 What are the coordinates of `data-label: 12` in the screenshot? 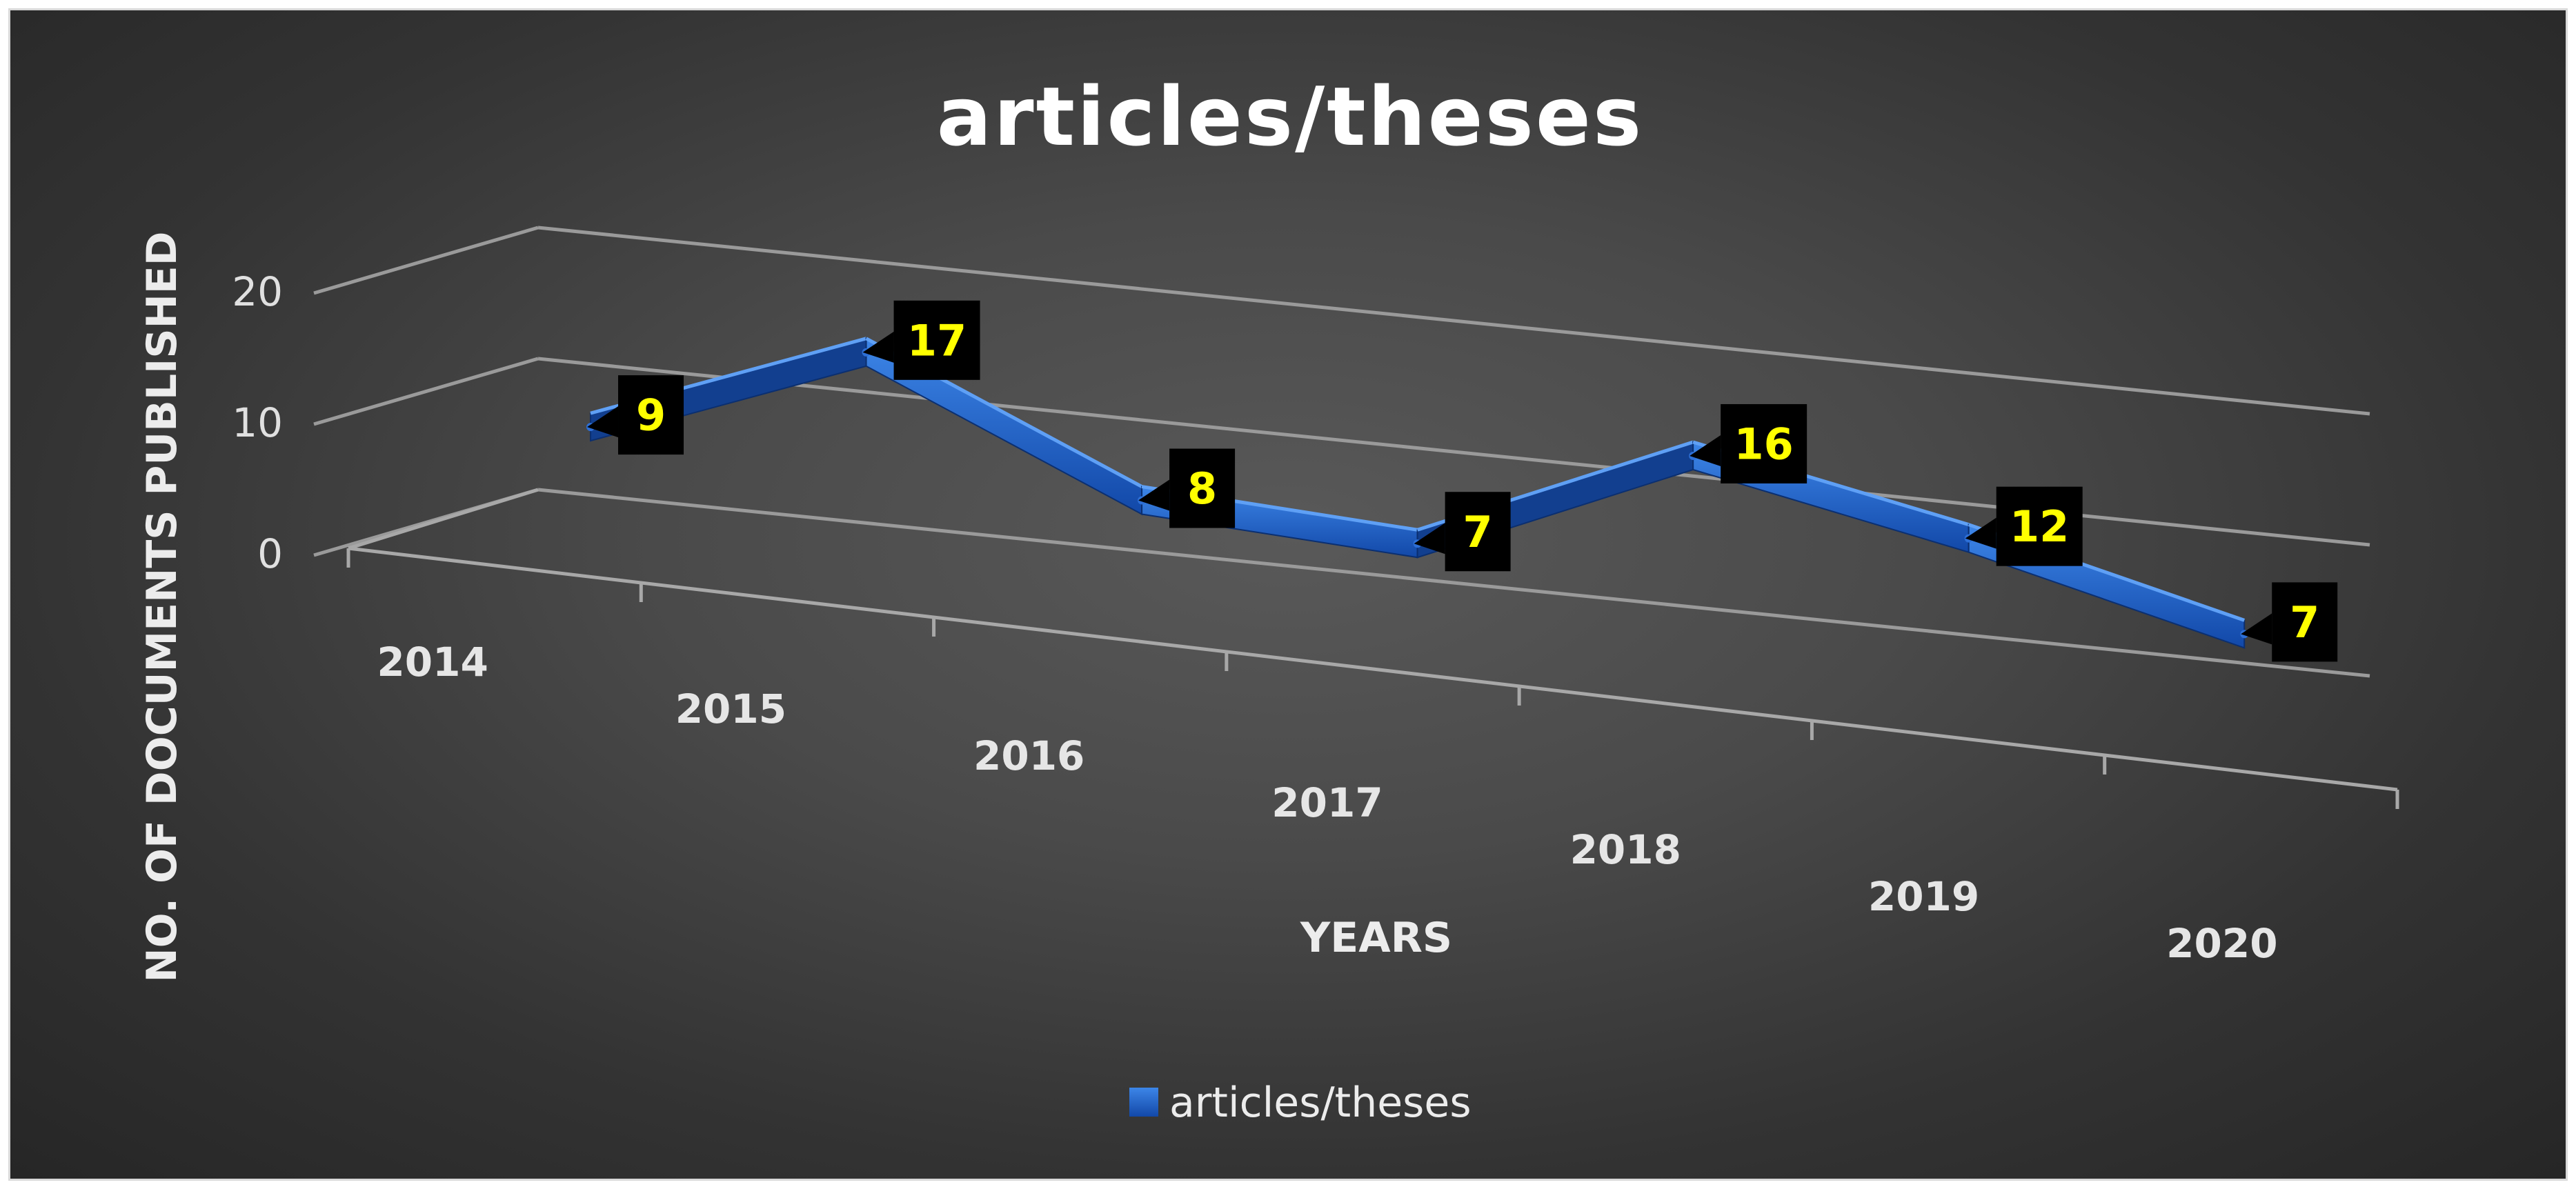 It's located at (2024, 526).